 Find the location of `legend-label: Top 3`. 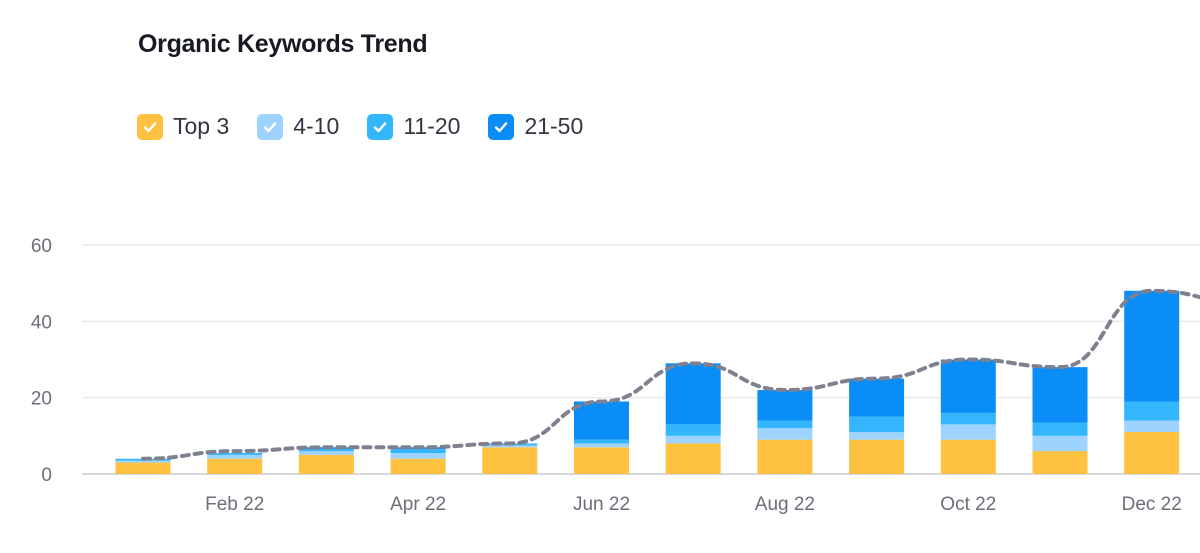

legend-label: Top 3 is located at coordinates (201, 126).